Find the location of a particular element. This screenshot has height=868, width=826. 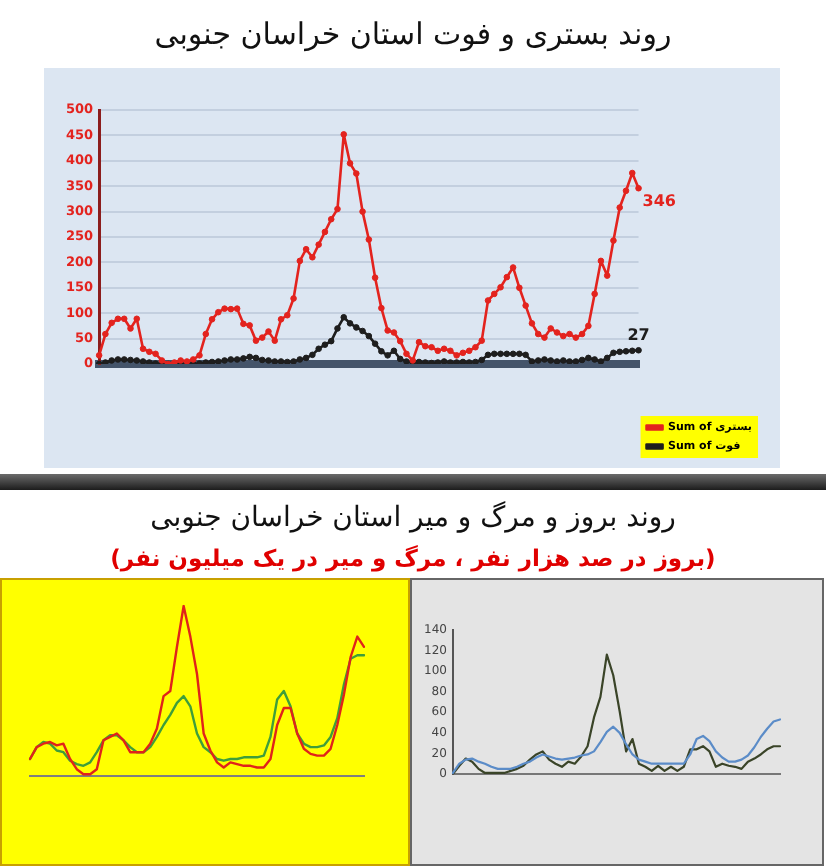

chart-title: روند بروز و مرگ و میر استان خراسان جنوبی is located at coordinates (413, 518).